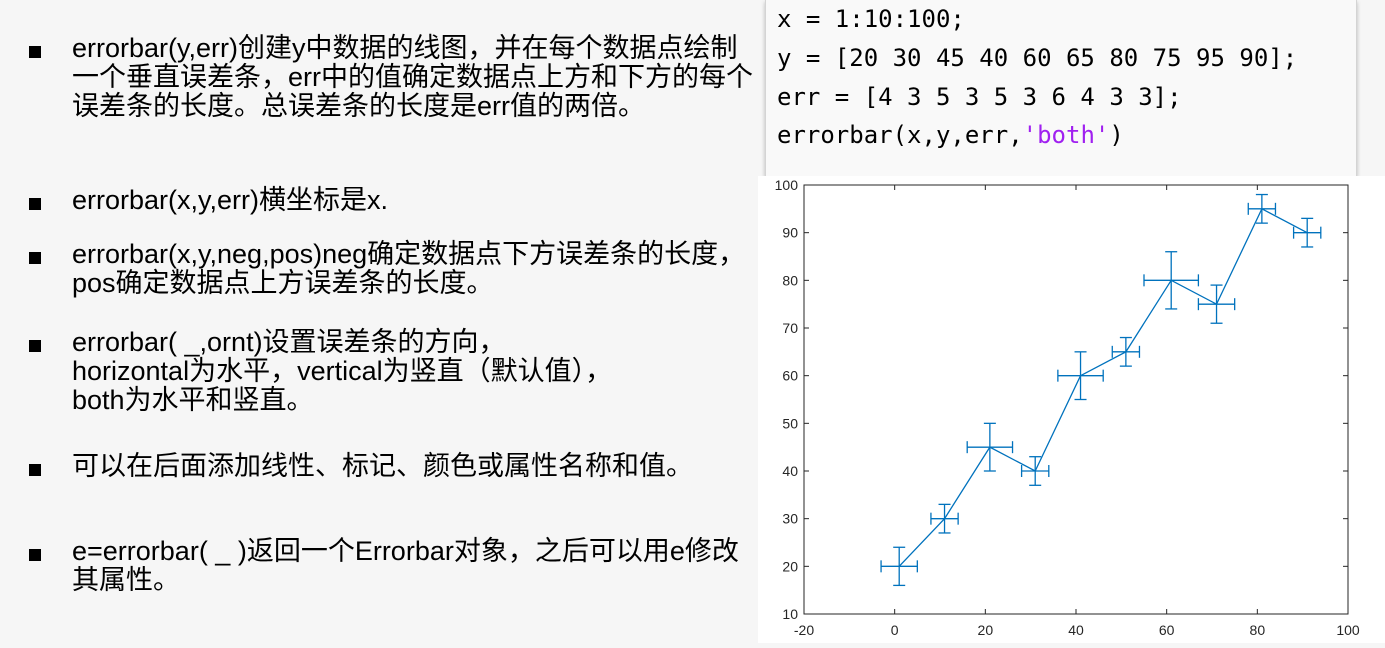 The height and width of the screenshot is (648, 1385). What do you see at coordinates (790, 376) in the screenshot?
I see `y-tick-label: 60` at bounding box center [790, 376].